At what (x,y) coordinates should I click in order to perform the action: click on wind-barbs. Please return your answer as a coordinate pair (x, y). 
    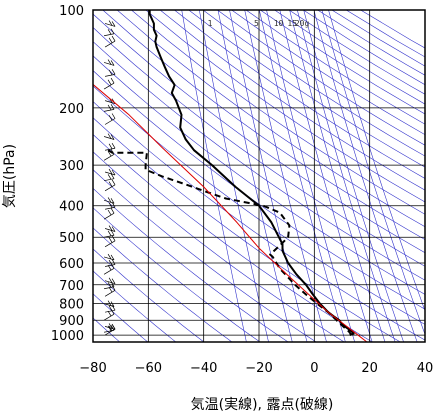
    Looking at the image, I should click on (109, 168).